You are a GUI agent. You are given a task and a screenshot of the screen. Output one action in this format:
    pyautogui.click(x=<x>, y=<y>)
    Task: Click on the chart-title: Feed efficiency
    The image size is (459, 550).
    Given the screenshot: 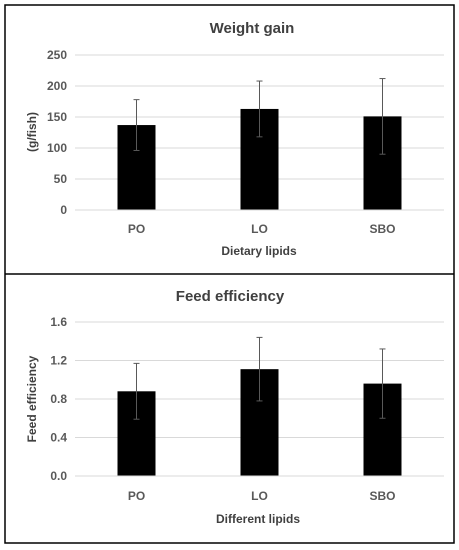 What is the action you would take?
    pyautogui.click(x=230, y=296)
    